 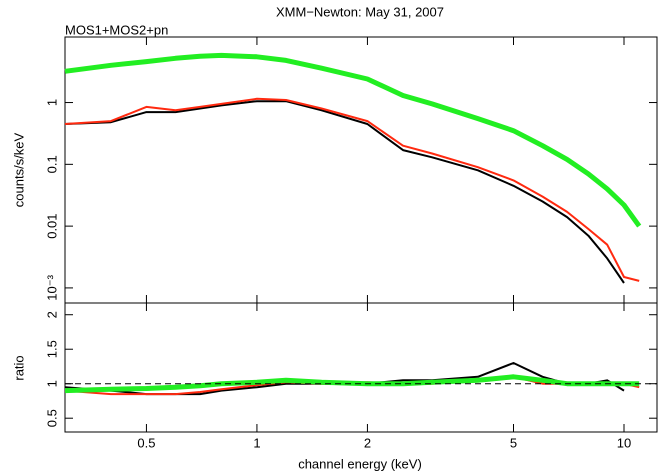 I want to click on annotation: MOS1+MOS2+pn, so click(x=116, y=29).